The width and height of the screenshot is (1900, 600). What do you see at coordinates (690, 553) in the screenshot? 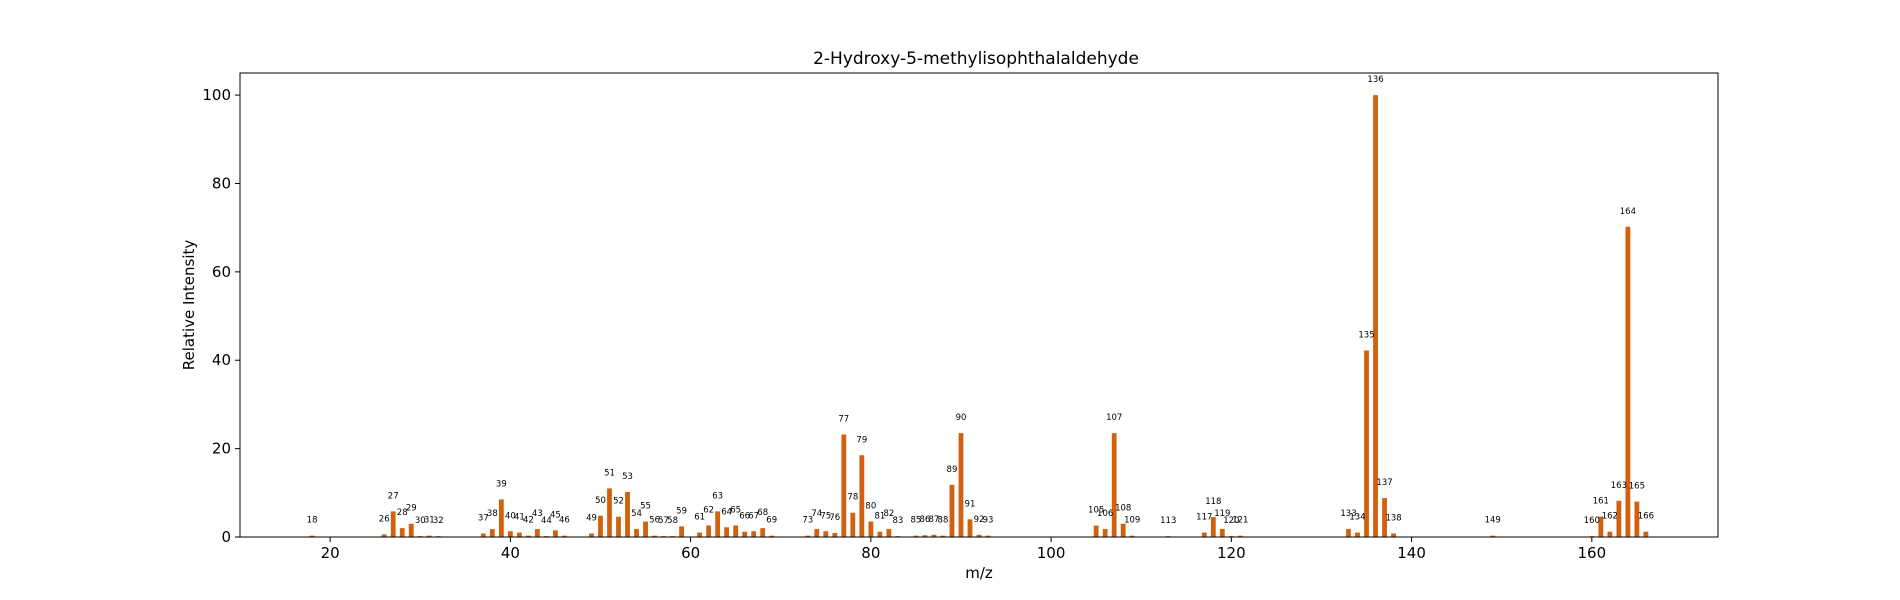
I see `x-tick-label-60: 60` at bounding box center [690, 553].